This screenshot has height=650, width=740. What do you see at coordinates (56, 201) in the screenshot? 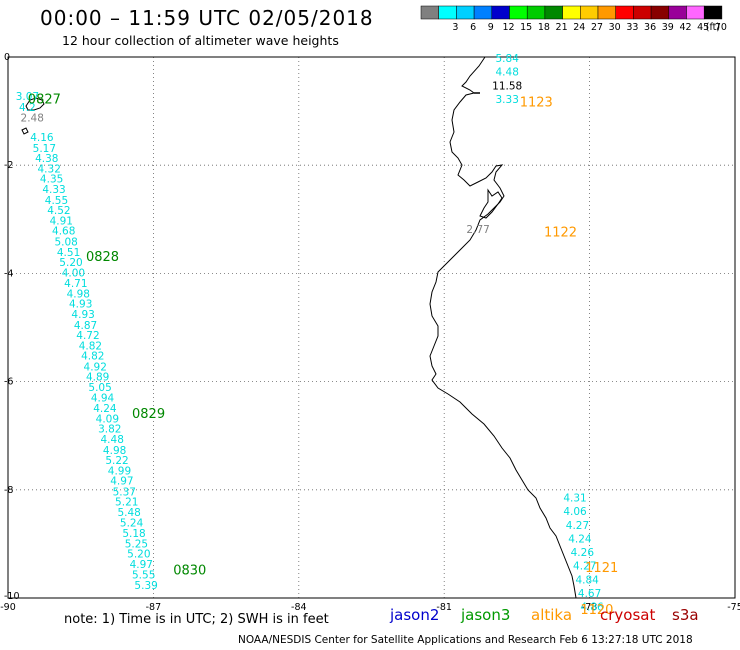
I see `wave-height-value: 4.55` at bounding box center [56, 201].